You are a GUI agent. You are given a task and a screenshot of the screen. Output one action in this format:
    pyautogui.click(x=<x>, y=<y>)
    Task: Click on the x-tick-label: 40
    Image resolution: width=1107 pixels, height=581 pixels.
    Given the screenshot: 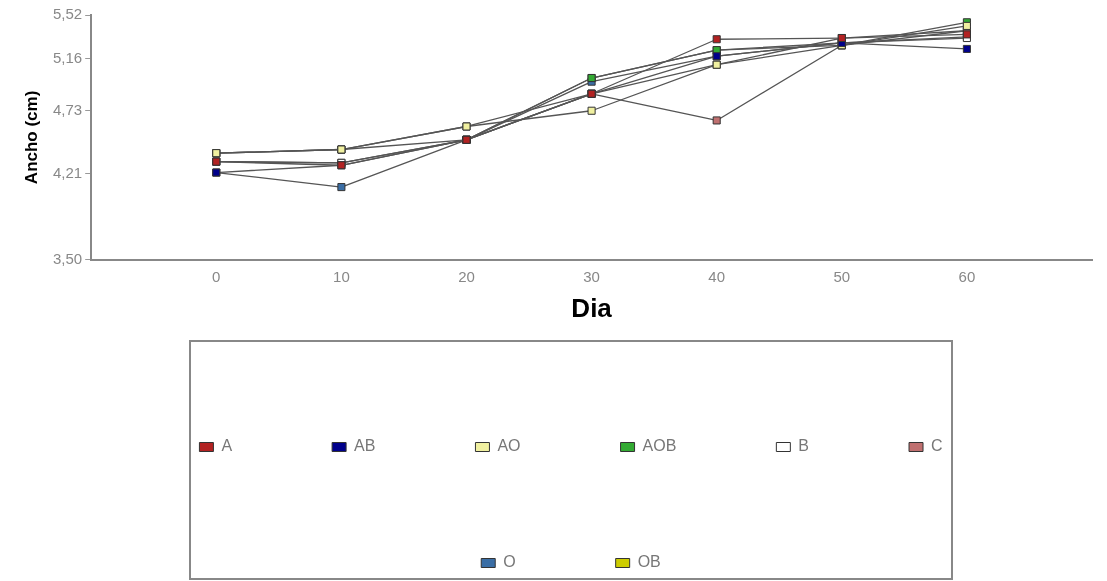 What is the action you would take?
    pyautogui.click(x=717, y=276)
    